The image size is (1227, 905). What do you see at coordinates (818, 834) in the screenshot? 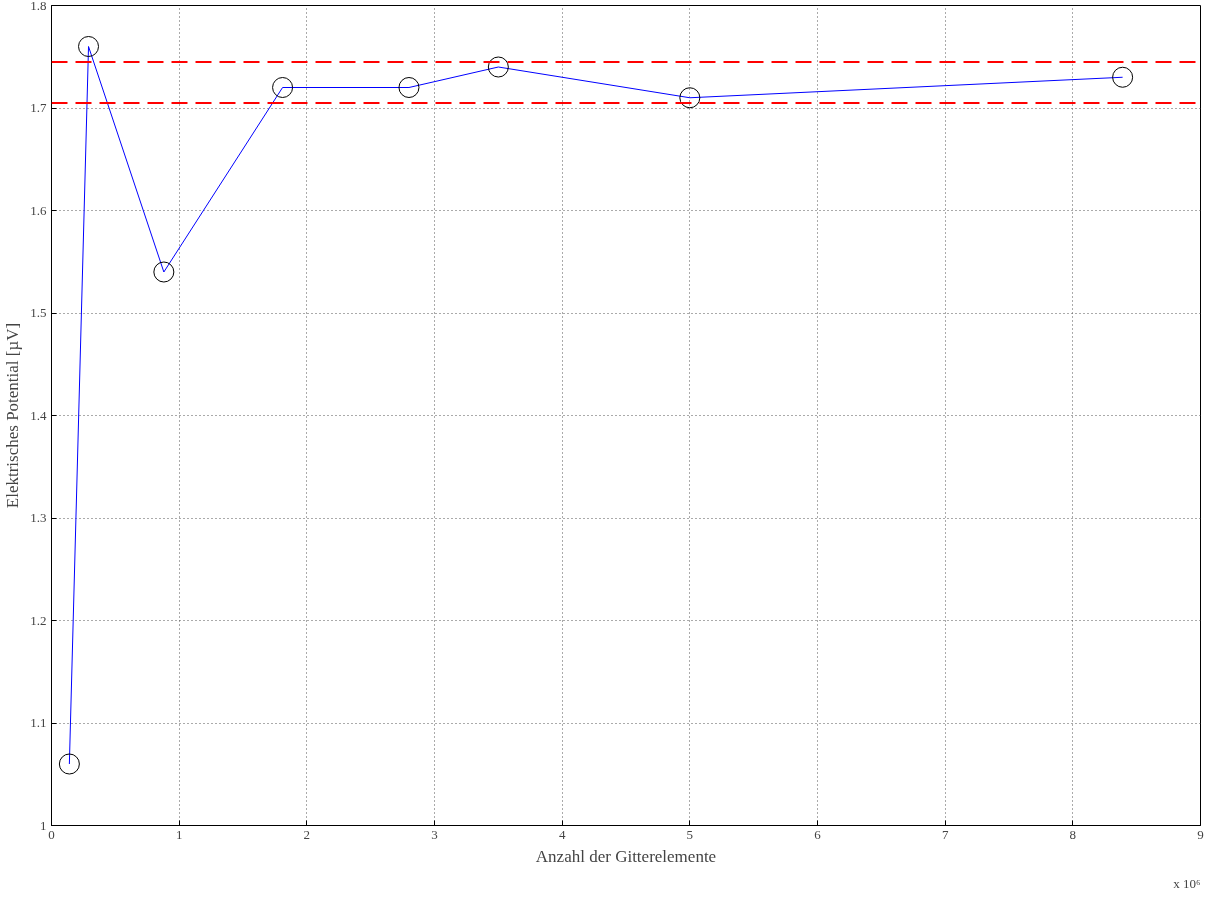
I see `x-tick-label: 6` at bounding box center [818, 834].